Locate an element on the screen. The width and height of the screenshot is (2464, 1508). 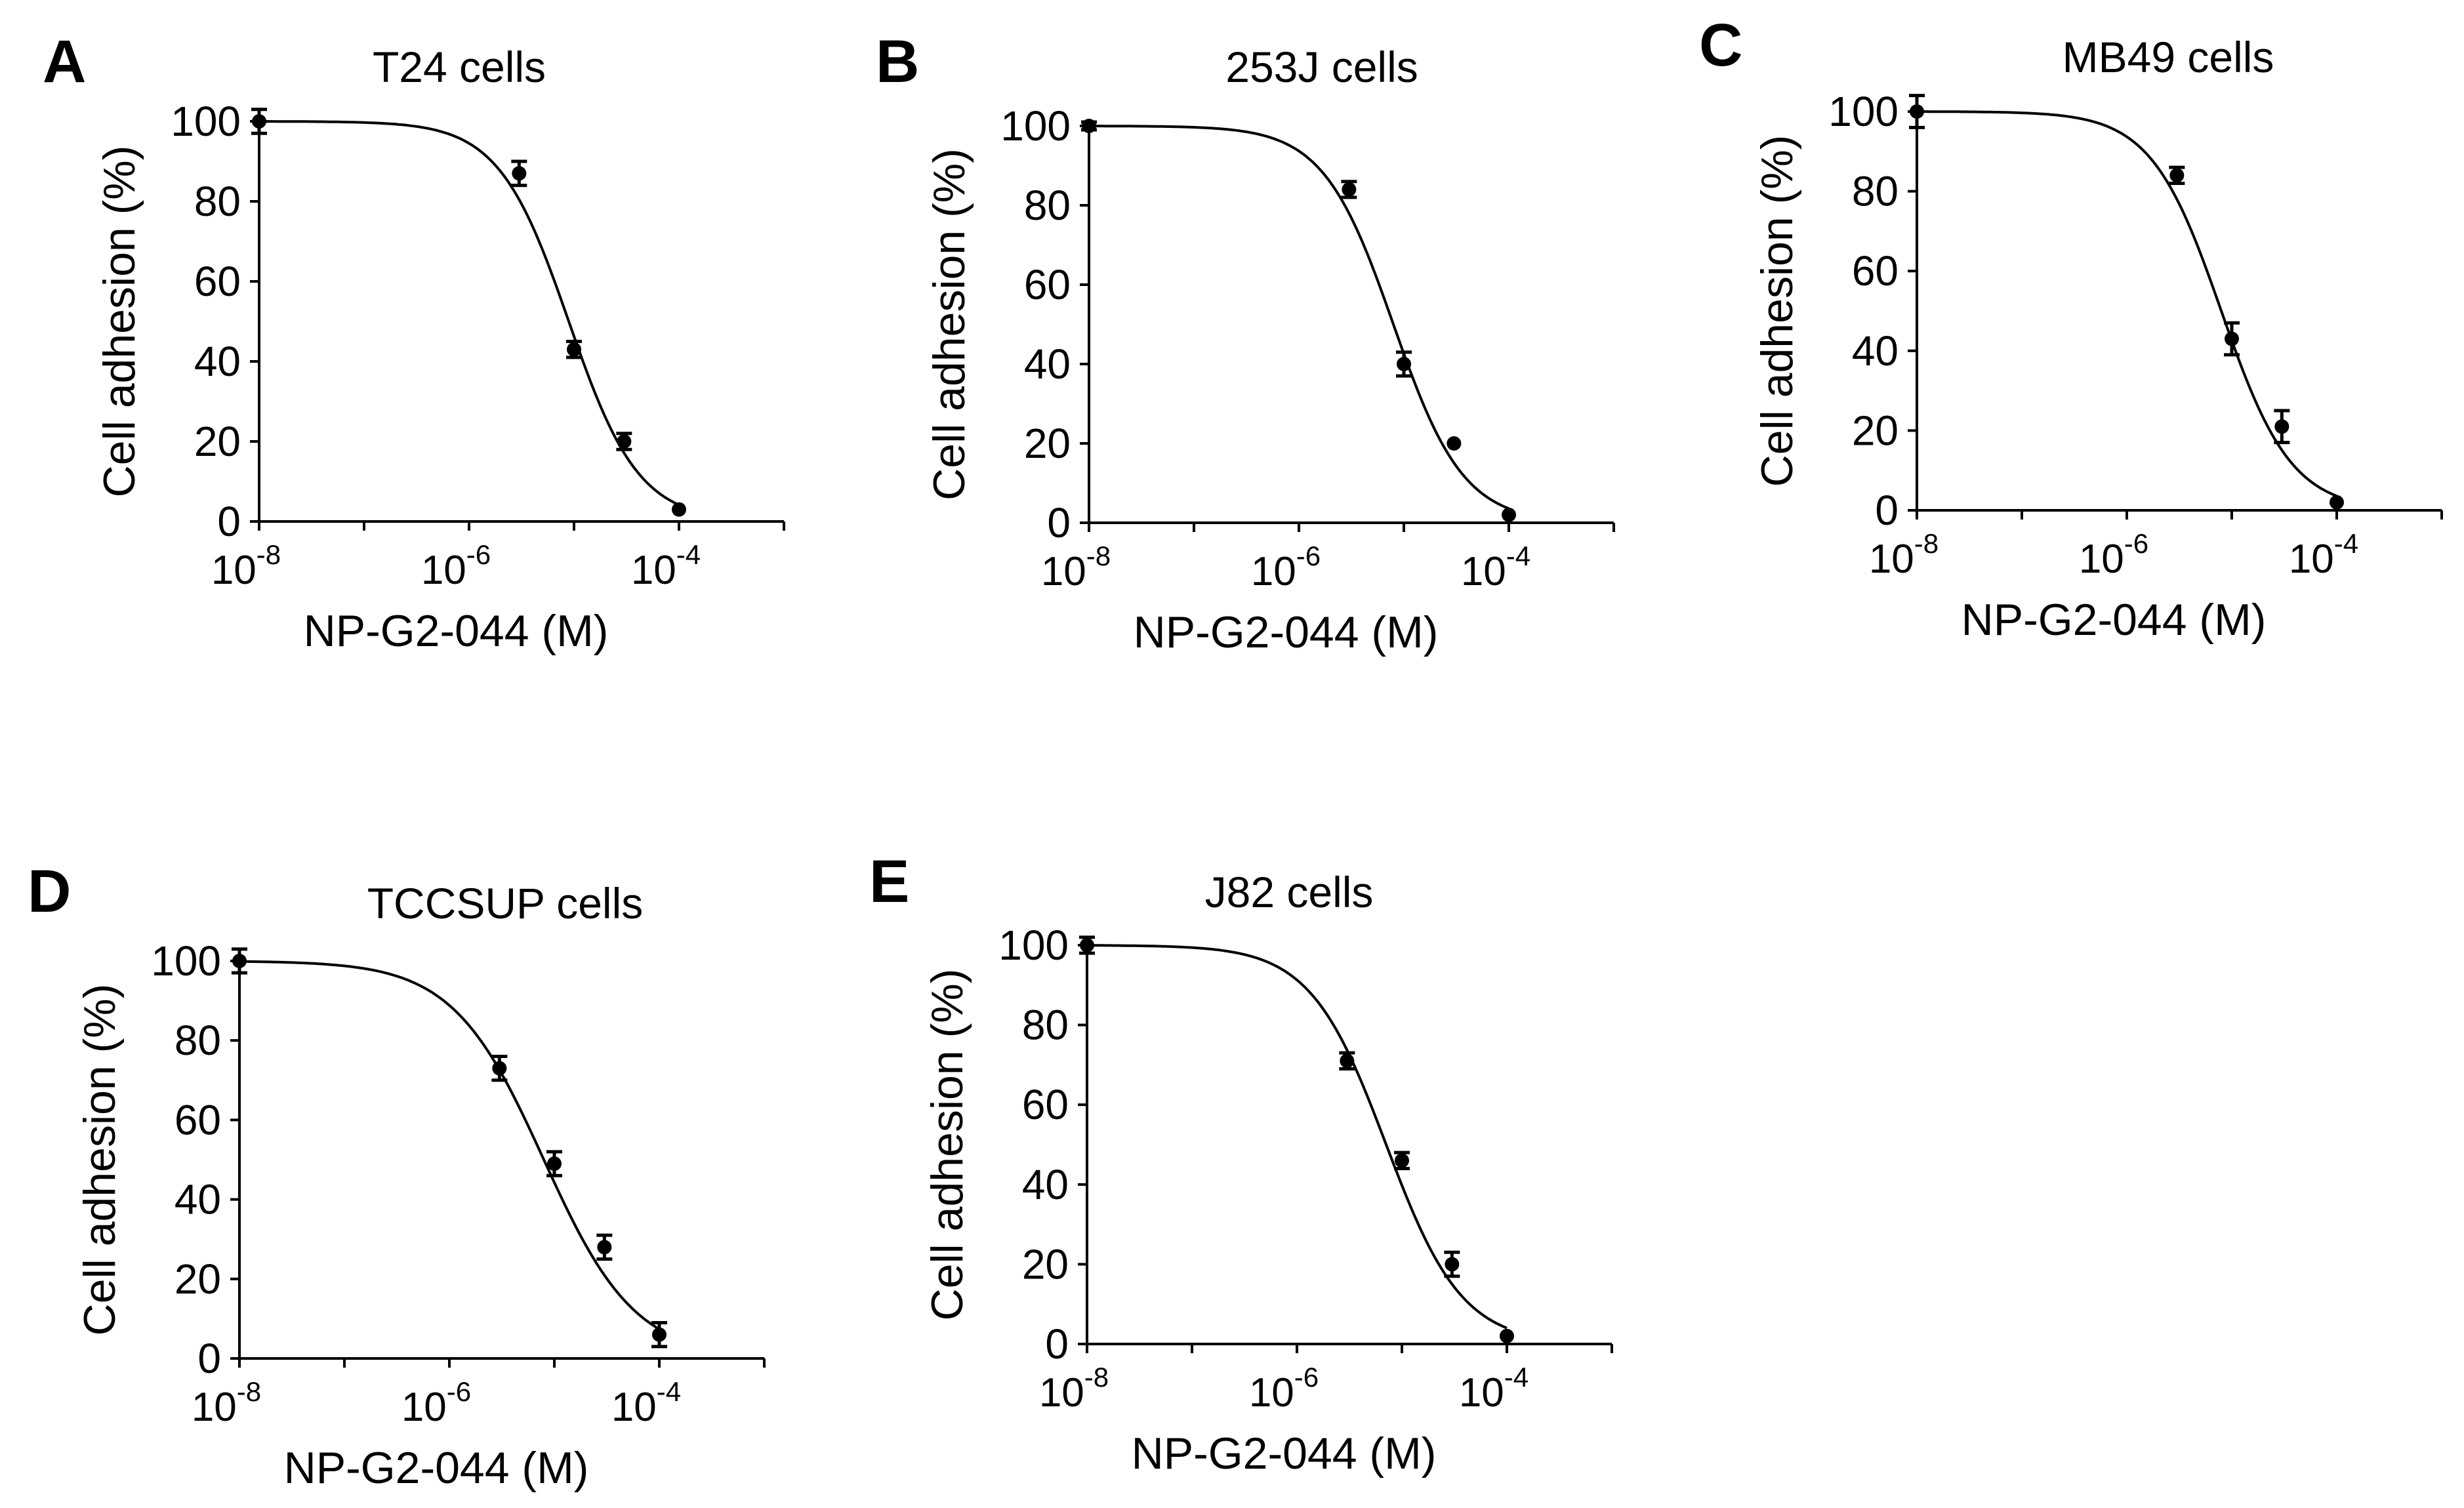
chart-title: MB49 cells is located at coordinates (2168, 57).